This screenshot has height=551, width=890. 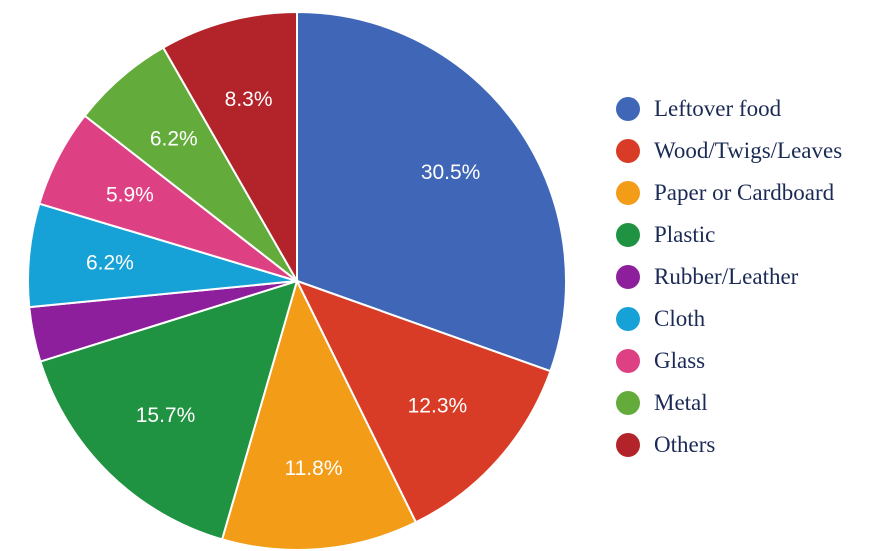 What do you see at coordinates (110, 262) in the screenshot?
I see `slice-label-cloth: 6.2%` at bounding box center [110, 262].